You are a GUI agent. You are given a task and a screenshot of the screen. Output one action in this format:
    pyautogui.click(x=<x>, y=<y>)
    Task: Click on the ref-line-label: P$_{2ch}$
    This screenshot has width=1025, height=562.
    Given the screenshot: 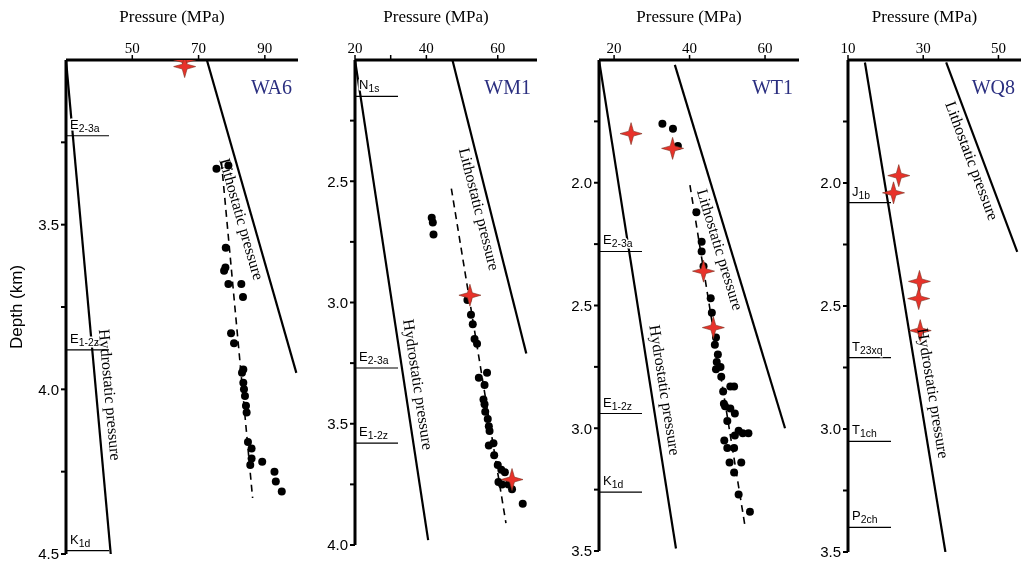 What is the action you would take?
    pyautogui.click(x=865, y=517)
    